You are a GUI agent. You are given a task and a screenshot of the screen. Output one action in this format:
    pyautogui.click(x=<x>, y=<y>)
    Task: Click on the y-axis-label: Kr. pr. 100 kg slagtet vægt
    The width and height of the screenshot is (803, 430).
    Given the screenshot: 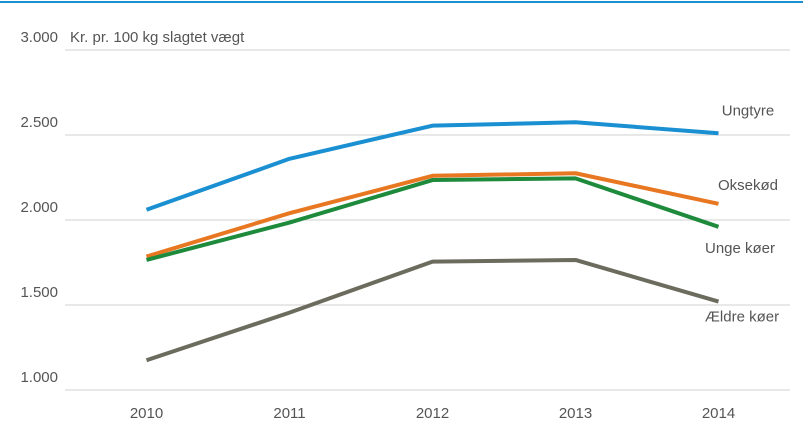 What is the action you would take?
    pyautogui.click(x=157, y=37)
    